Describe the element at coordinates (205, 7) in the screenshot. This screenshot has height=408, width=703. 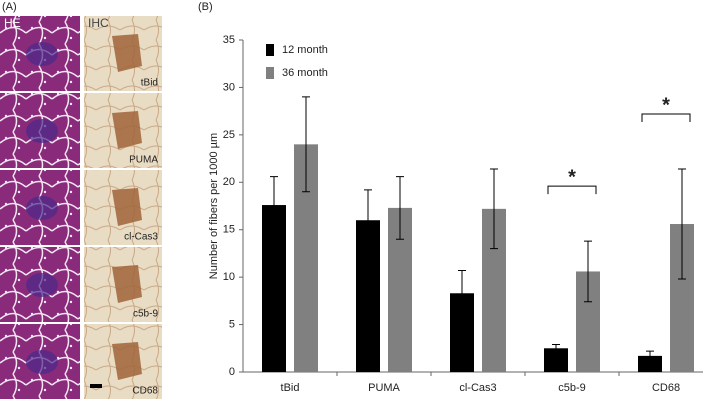
I see `panel-label: (B)` at that location.